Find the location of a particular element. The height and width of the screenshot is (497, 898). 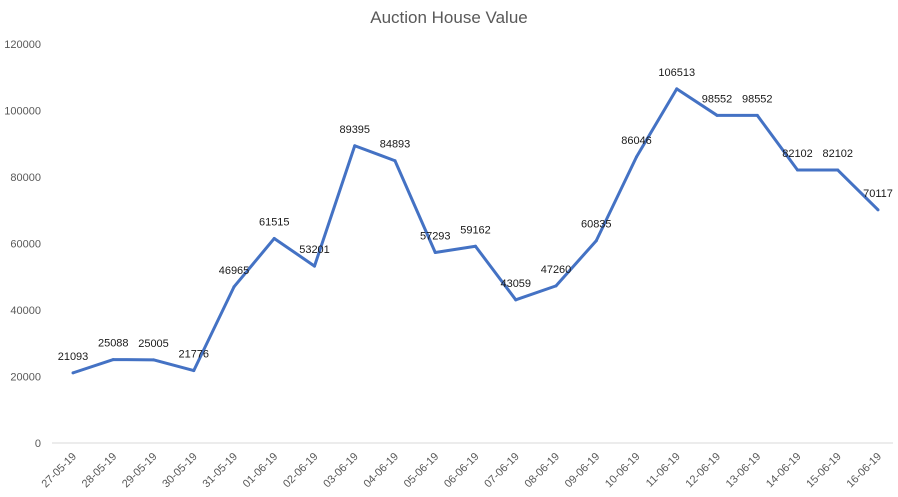

y-tick-label: 60000 is located at coordinates (25, 245).